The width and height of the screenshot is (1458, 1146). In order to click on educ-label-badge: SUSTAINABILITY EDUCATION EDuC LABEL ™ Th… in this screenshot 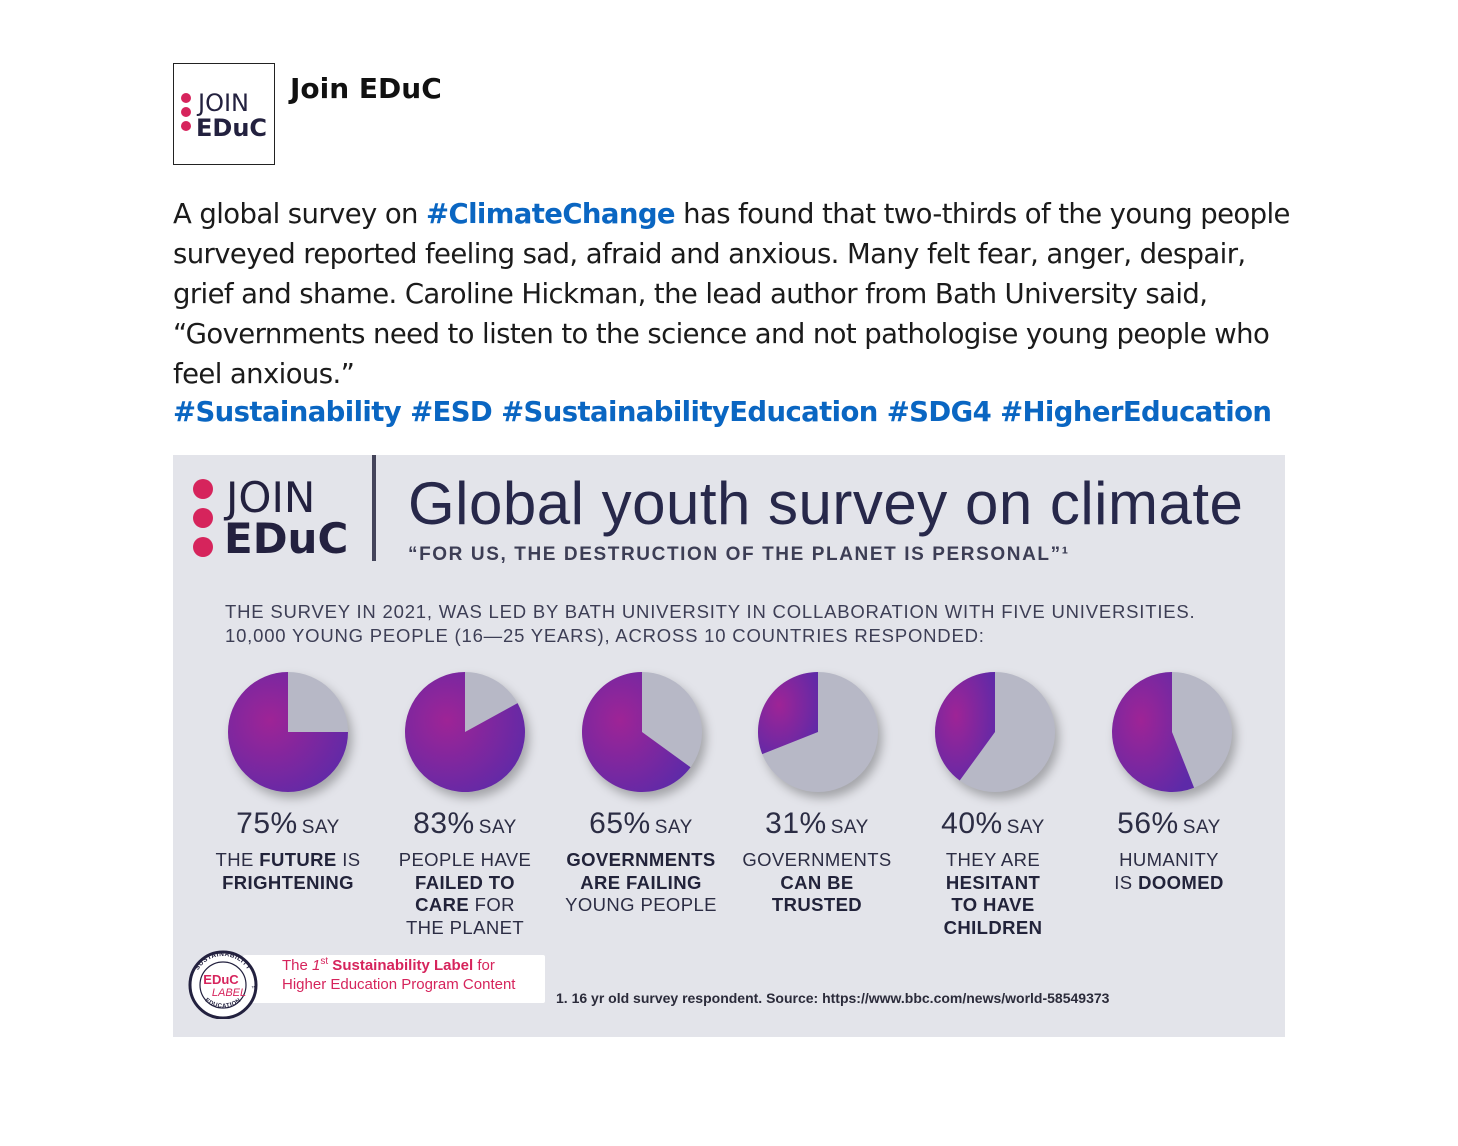, I will do `click(365, 983)`.